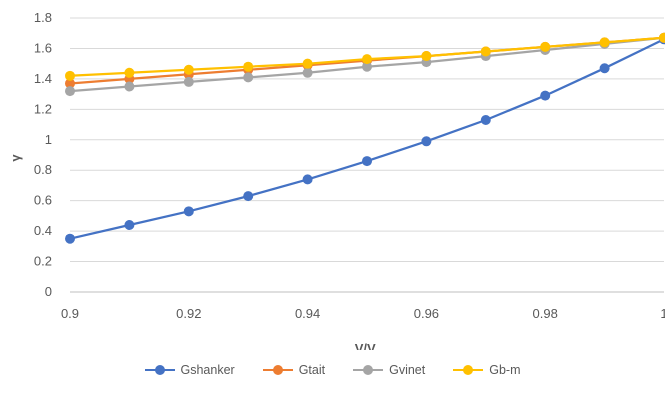 The height and width of the screenshot is (407, 665). Describe the element at coordinates (487, 370) in the screenshot. I see `legend-item-gb-m: Gb-m` at that location.